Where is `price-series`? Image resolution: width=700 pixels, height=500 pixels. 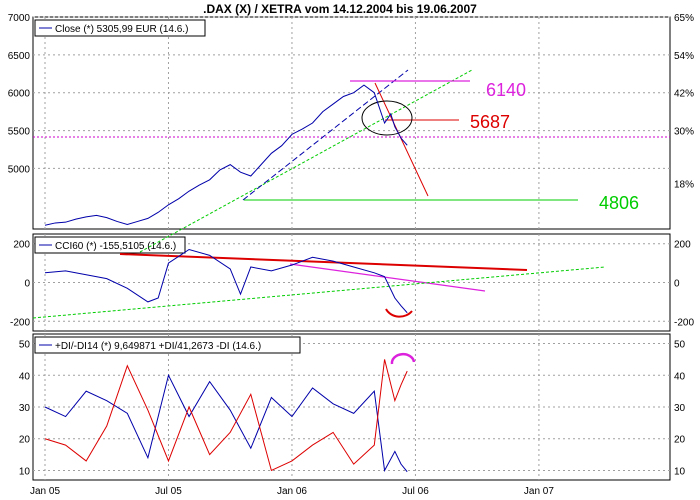 price-series is located at coordinates (226, 155).